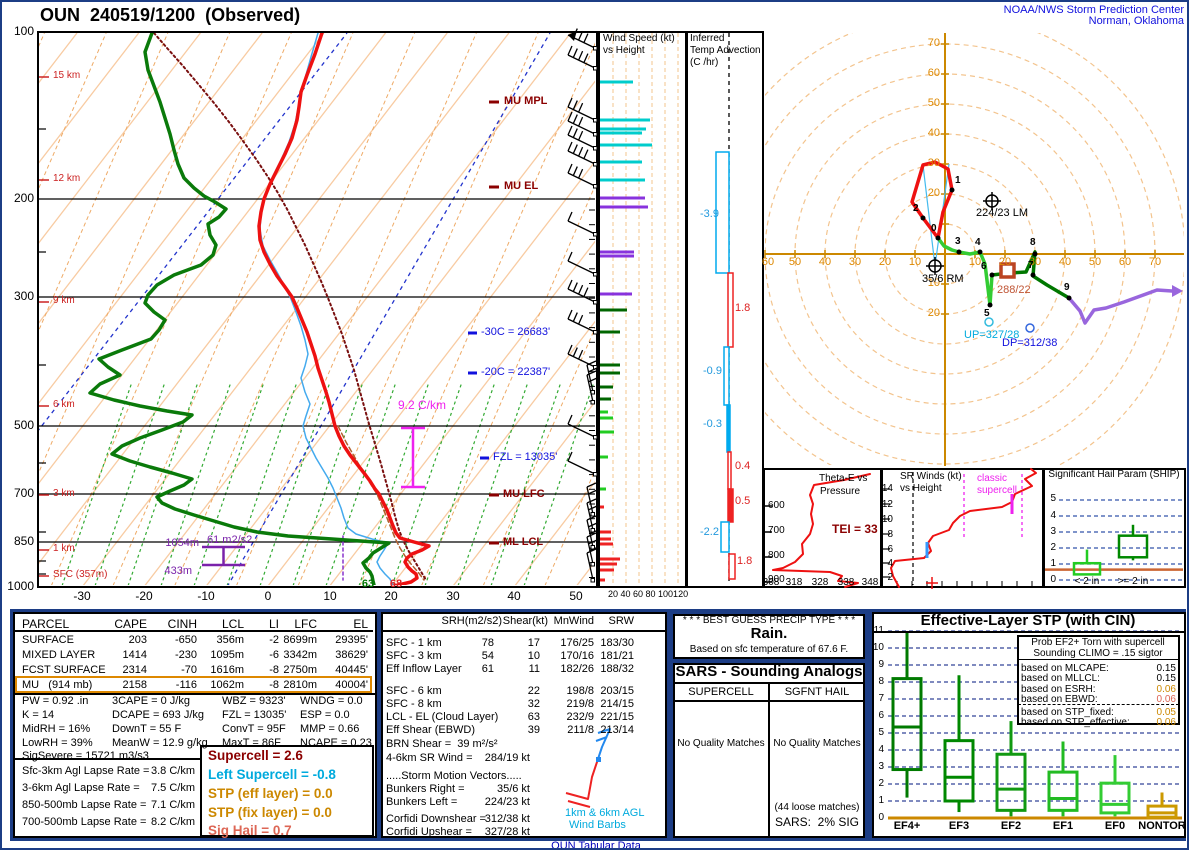 This screenshot has width=1189, height=850. I want to click on table-cell: SURFACE, so click(48, 640).